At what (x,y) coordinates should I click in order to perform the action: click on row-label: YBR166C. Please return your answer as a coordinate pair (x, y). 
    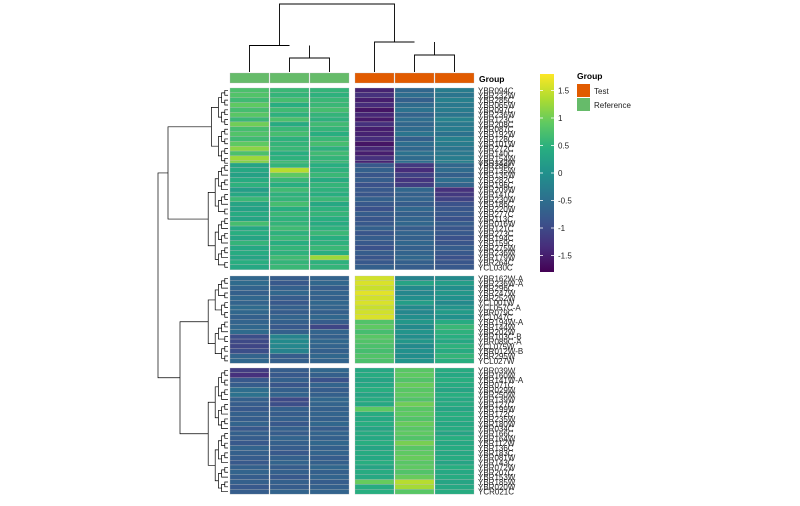
    Looking at the image, I should click on (496, 433).